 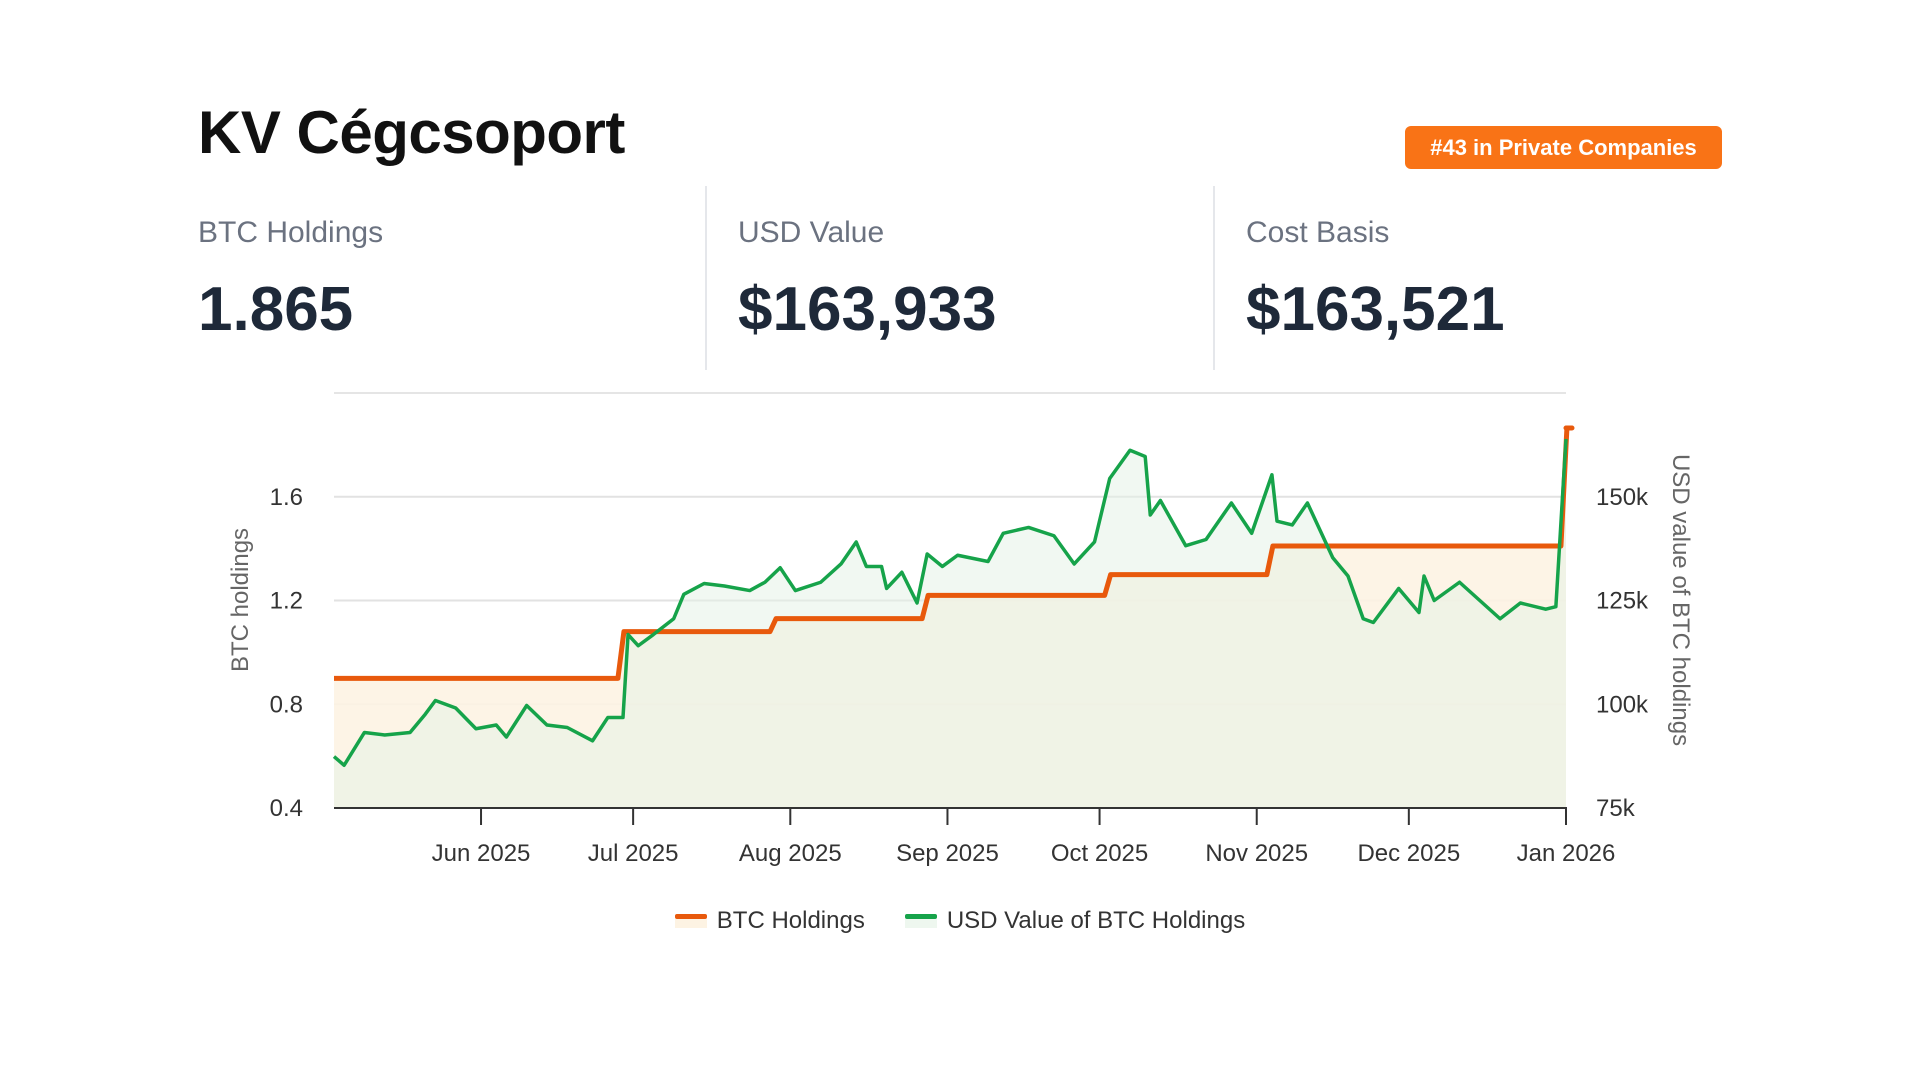 What do you see at coordinates (411, 132) in the screenshot?
I see `page-title: KV Cégcsoport` at bounding box center [411, 132].